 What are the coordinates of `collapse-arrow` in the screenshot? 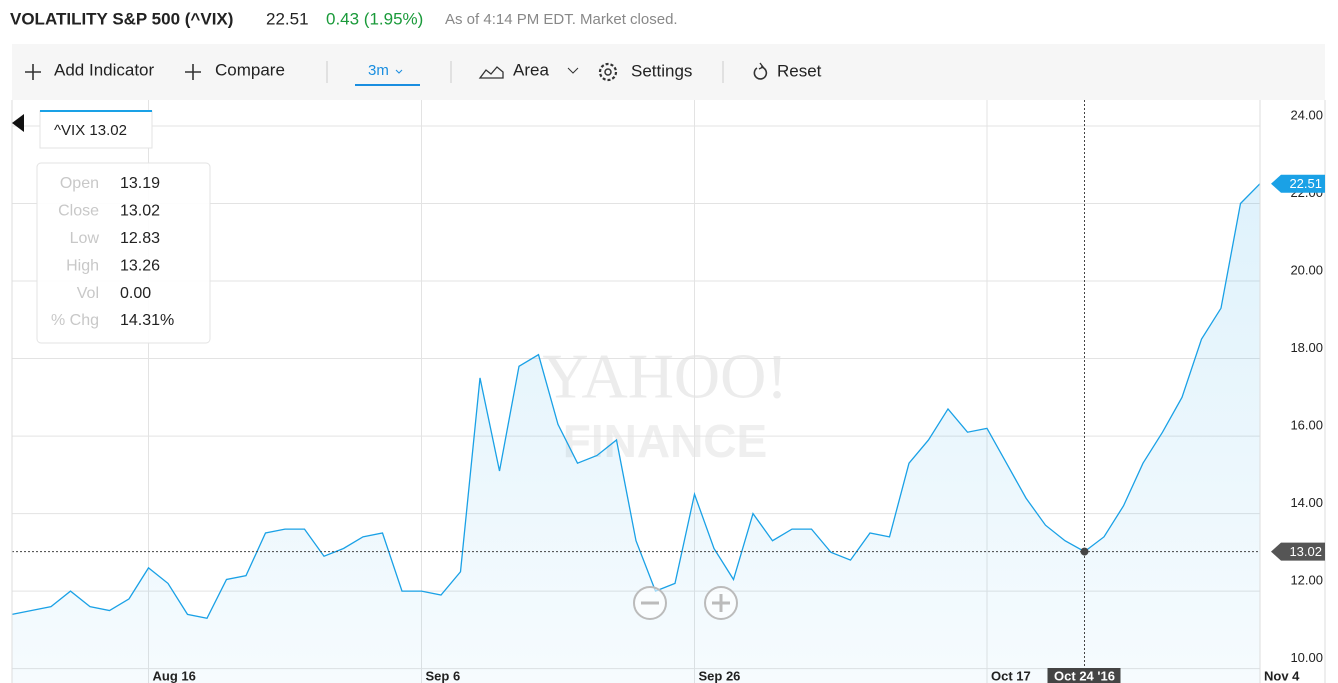 It's located at (18, 123).